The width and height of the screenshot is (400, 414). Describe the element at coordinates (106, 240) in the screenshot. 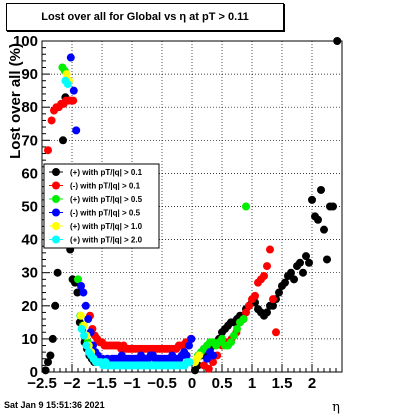

I see `legend-label: (+) with pT/|q| > 2.0` at that location.